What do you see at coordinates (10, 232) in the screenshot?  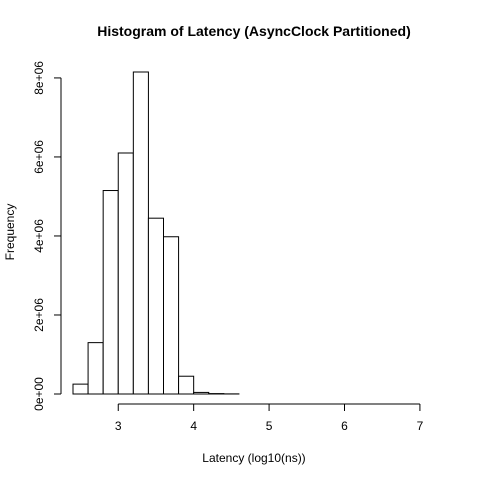 I see `y-axis-label: Frequency` at bounding box center [10, 232].